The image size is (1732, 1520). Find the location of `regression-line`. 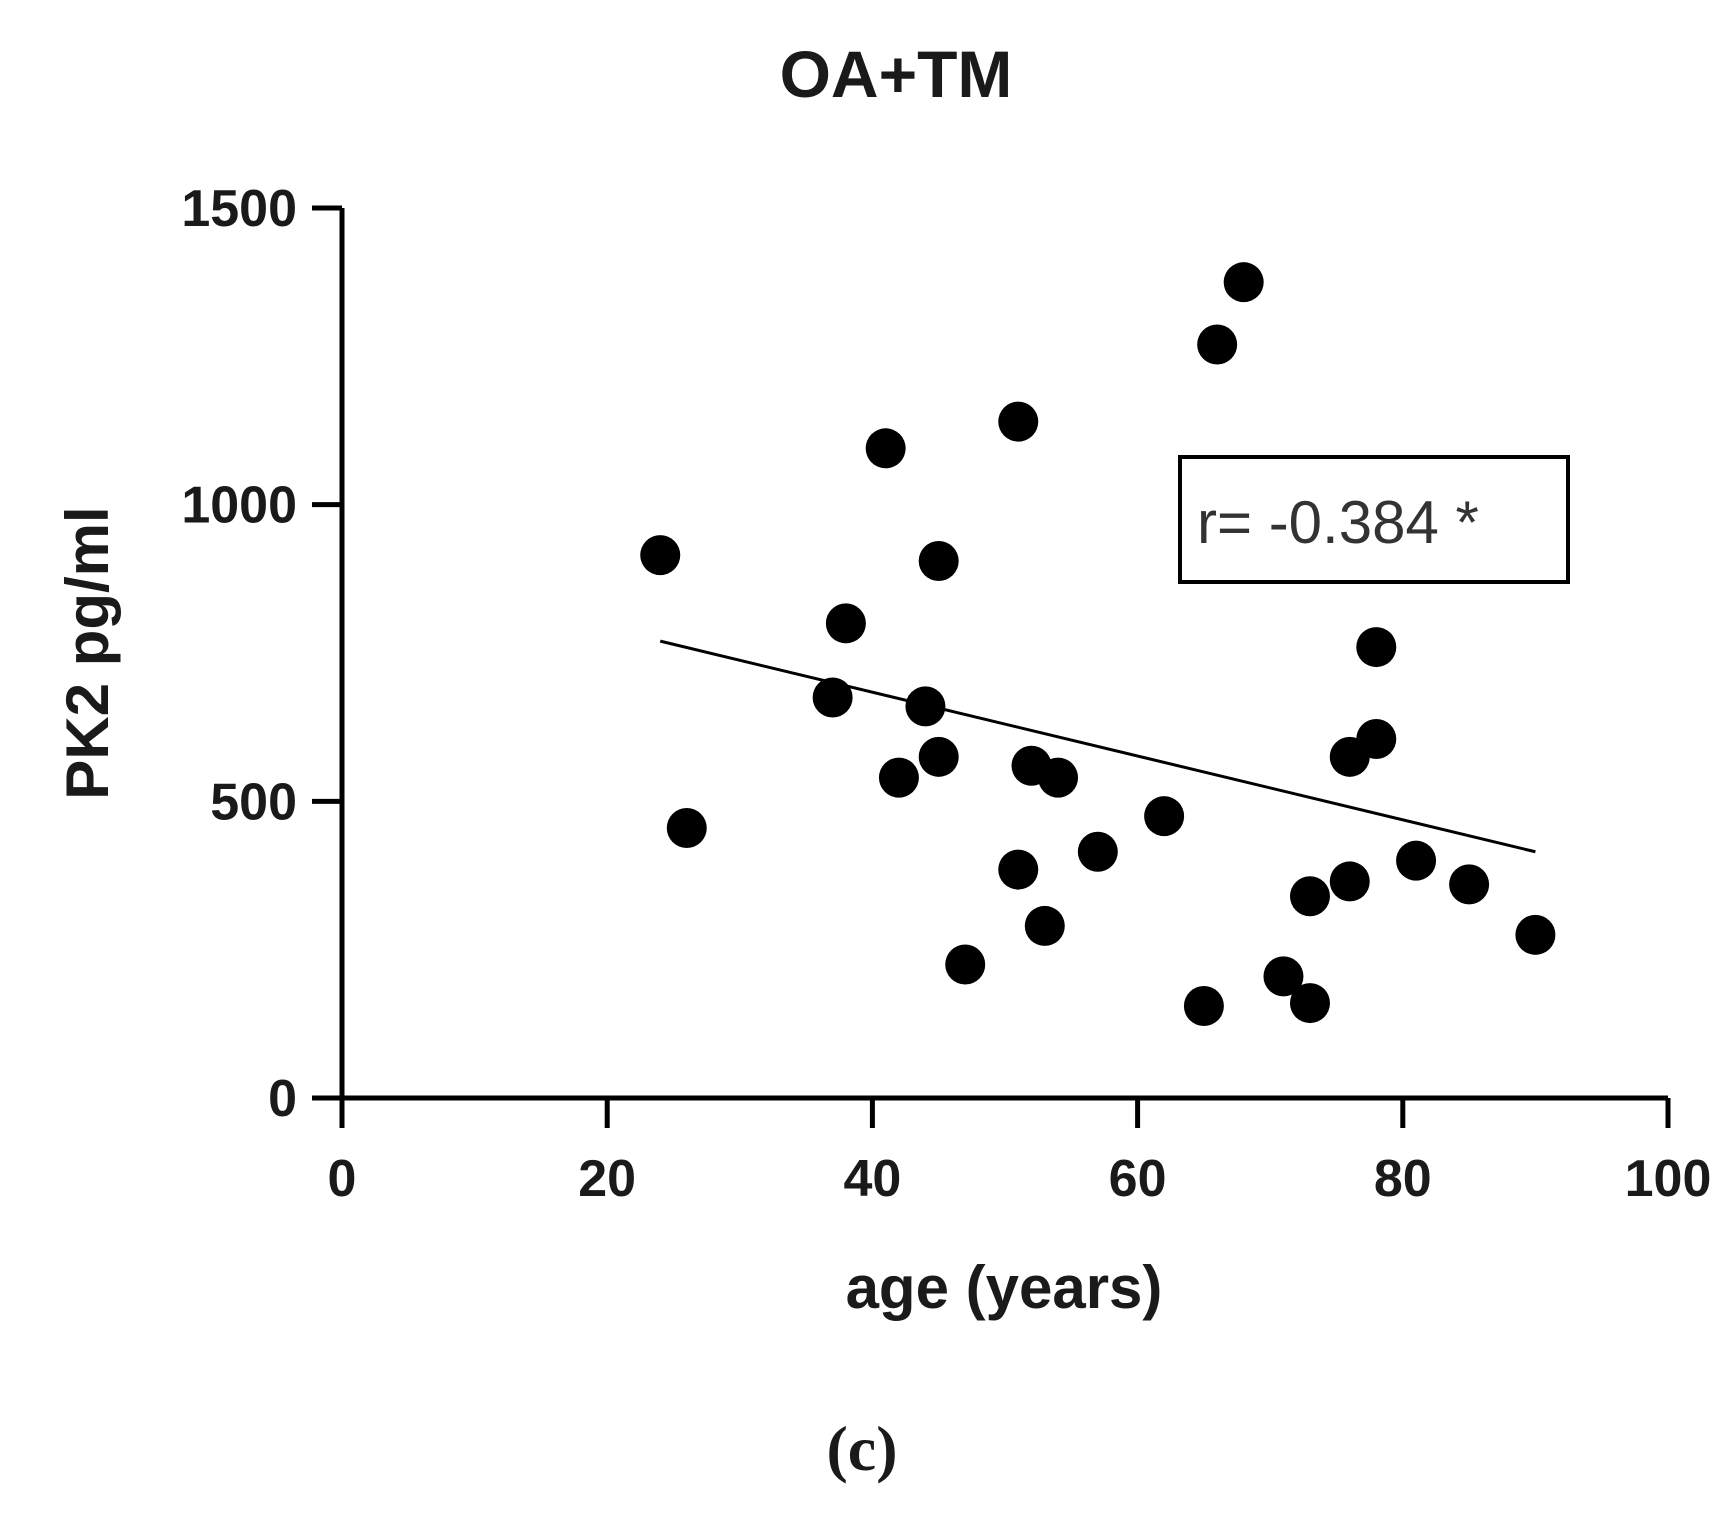

regression-line is located at coordinates (1097, 746).